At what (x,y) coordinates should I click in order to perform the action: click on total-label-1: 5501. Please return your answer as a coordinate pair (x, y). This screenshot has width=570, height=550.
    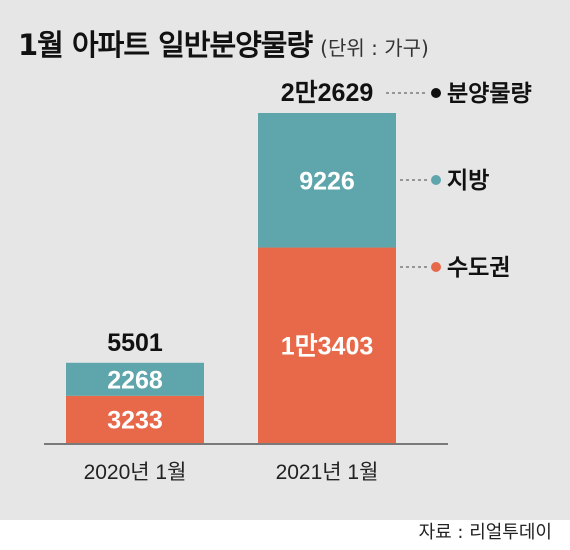
    Looking at the image, I should click on (135, 343).